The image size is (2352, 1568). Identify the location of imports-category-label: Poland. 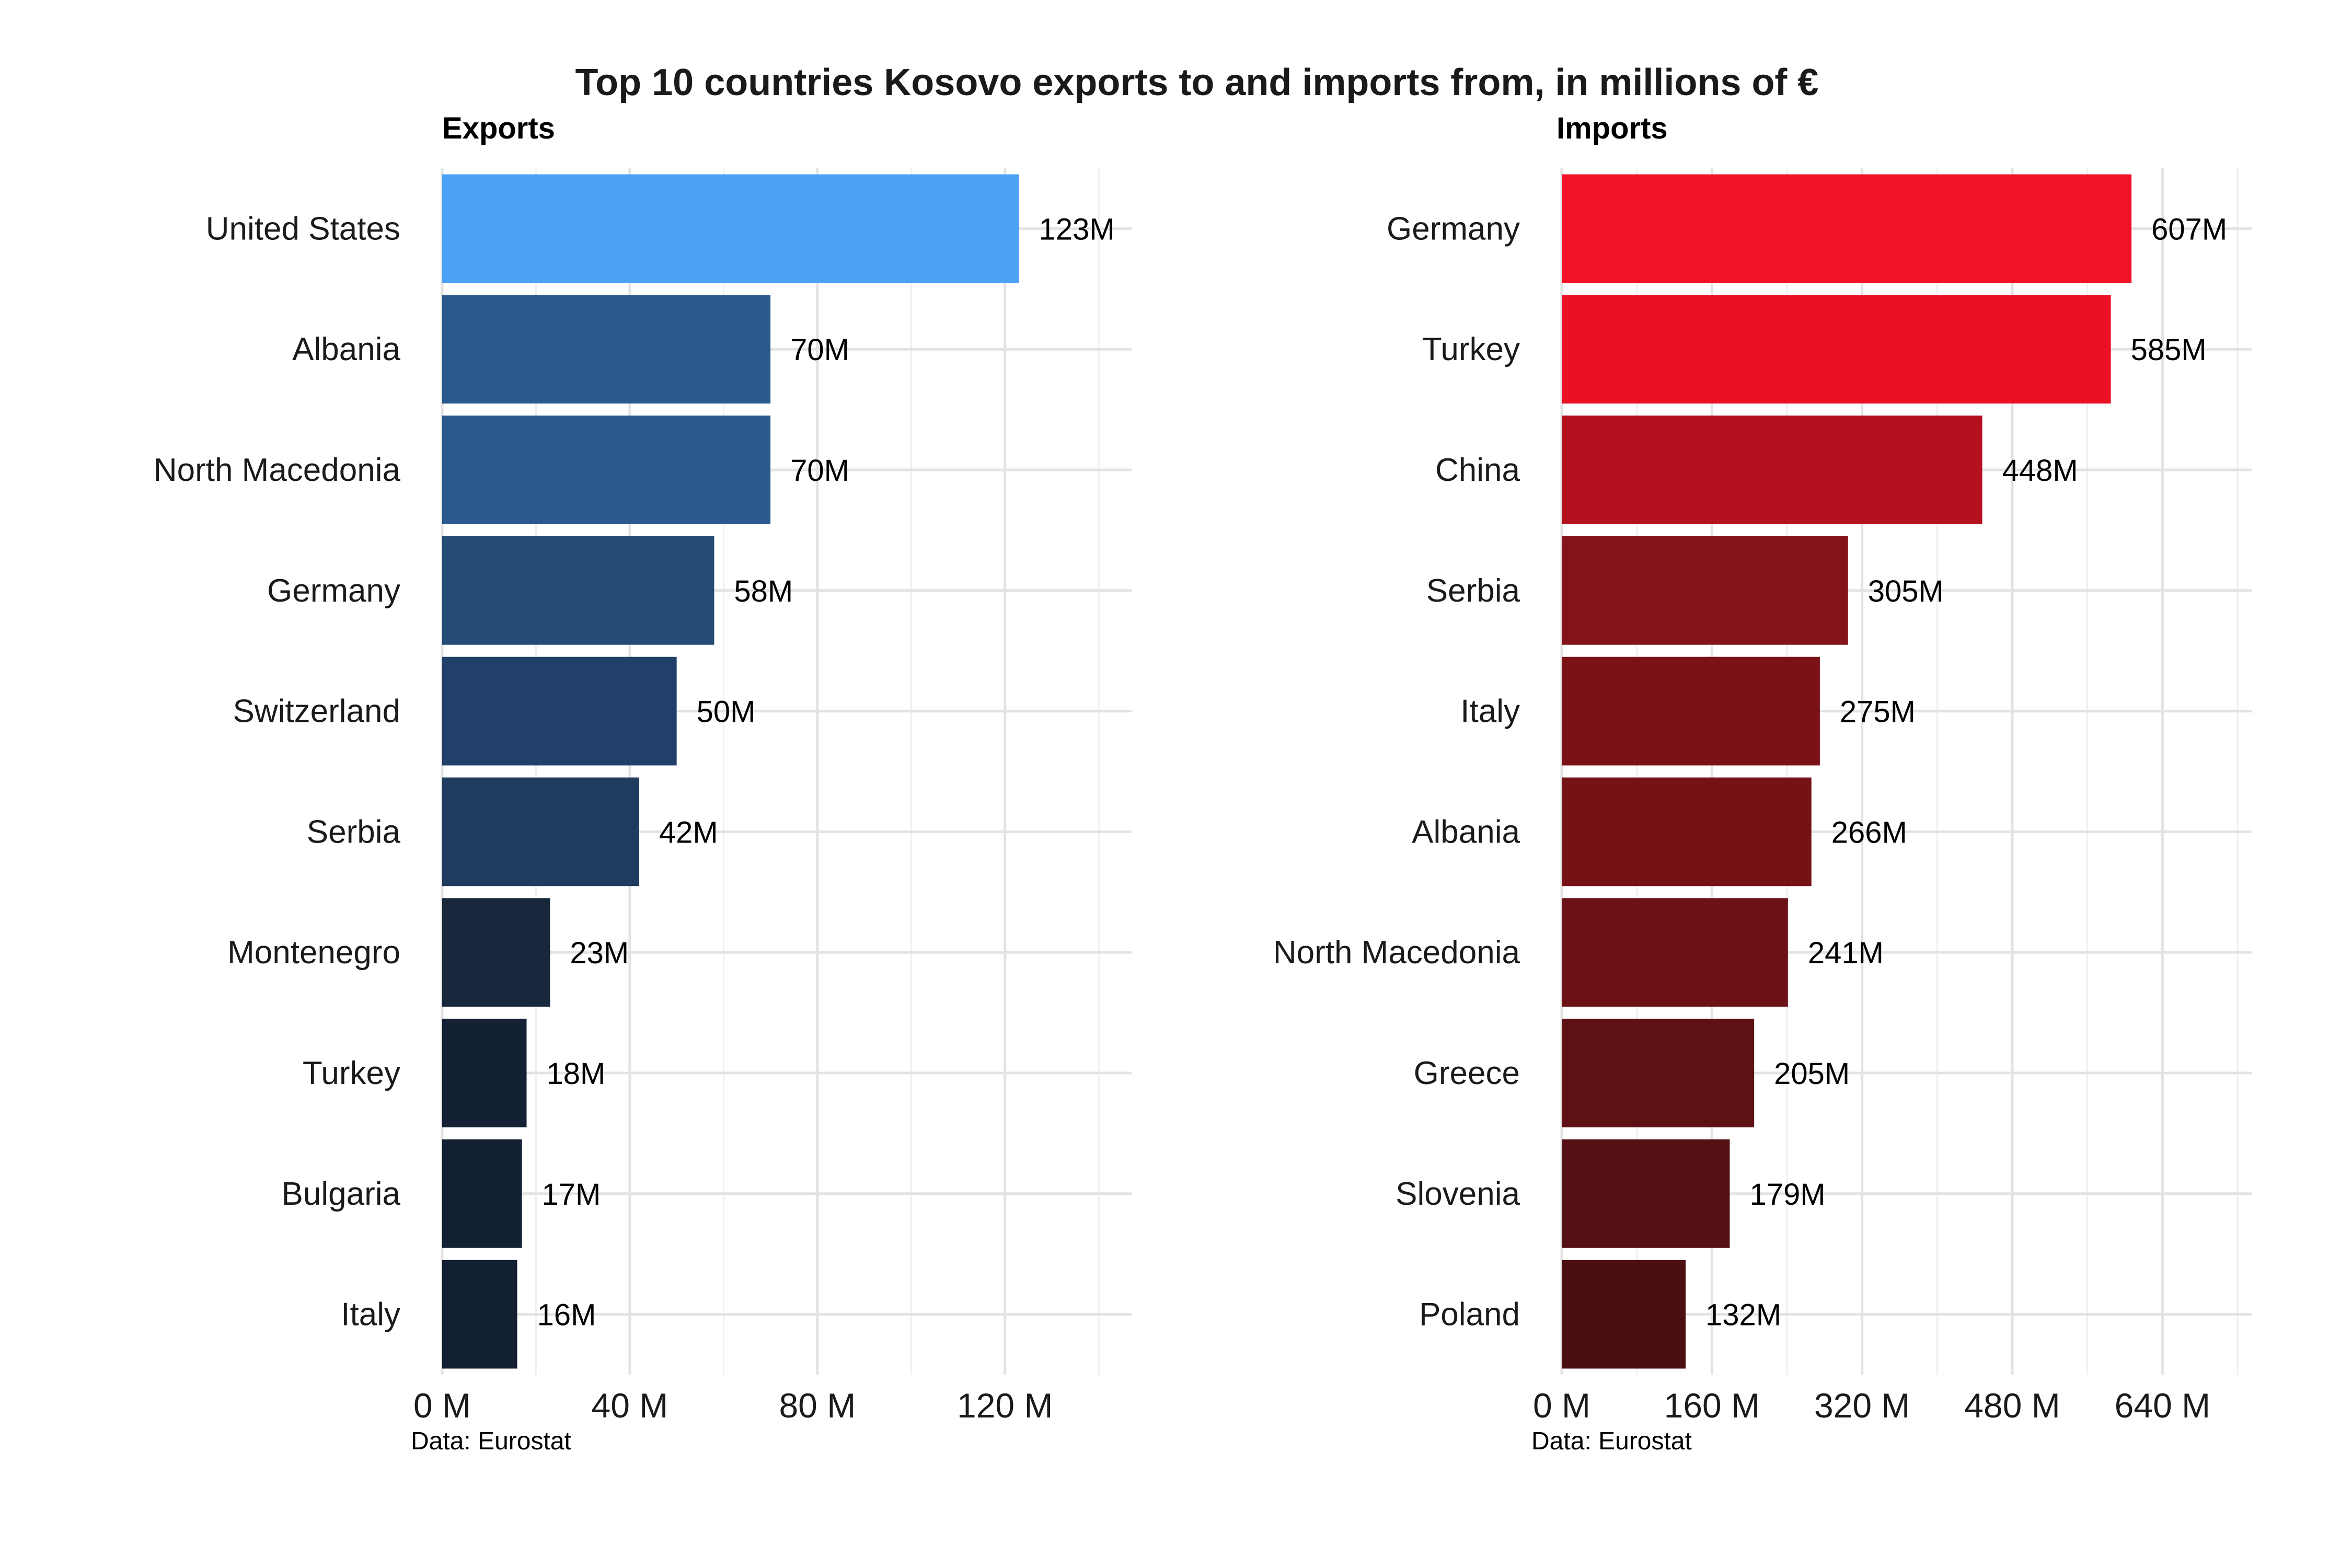
(1469, 1315).